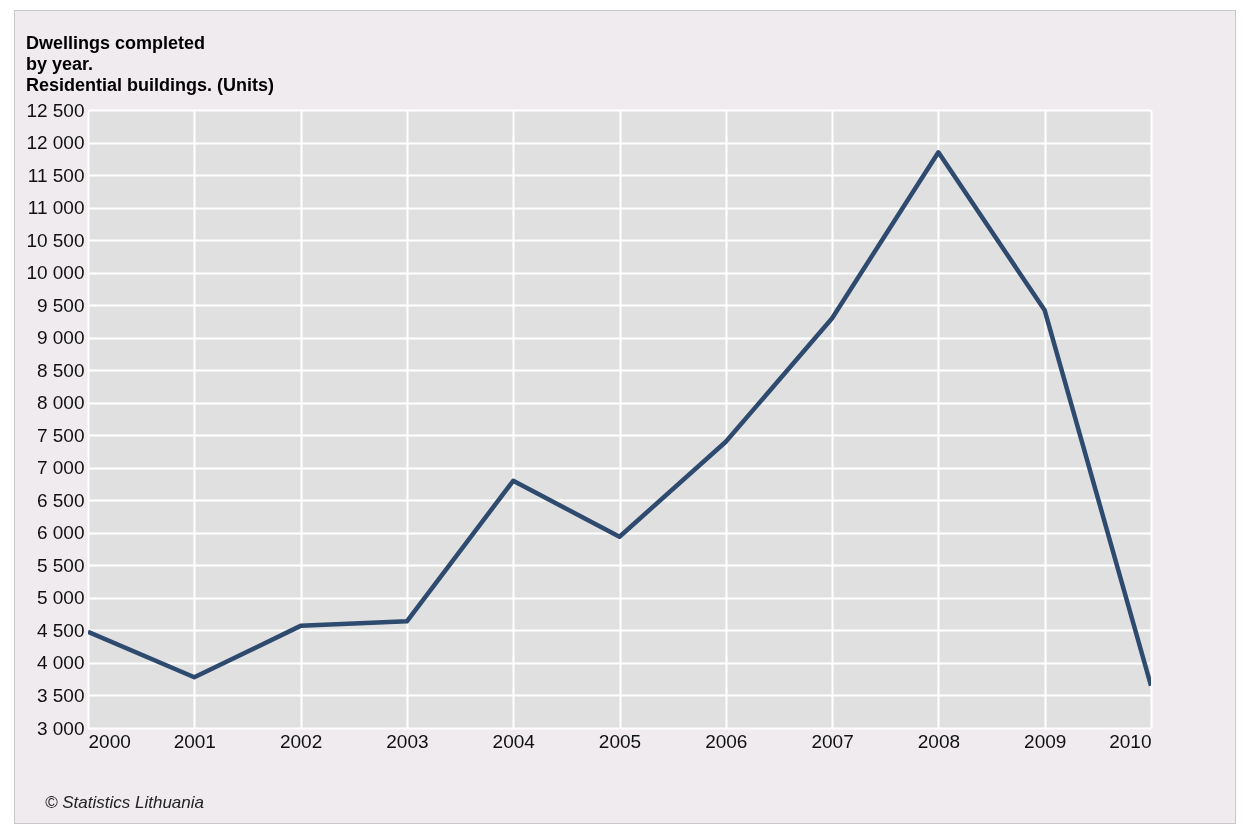  What do you see at coordinates (1045, 741) in the screenshot?
I see `x-tick-label: 2009` at bounding box center [1045, 741].